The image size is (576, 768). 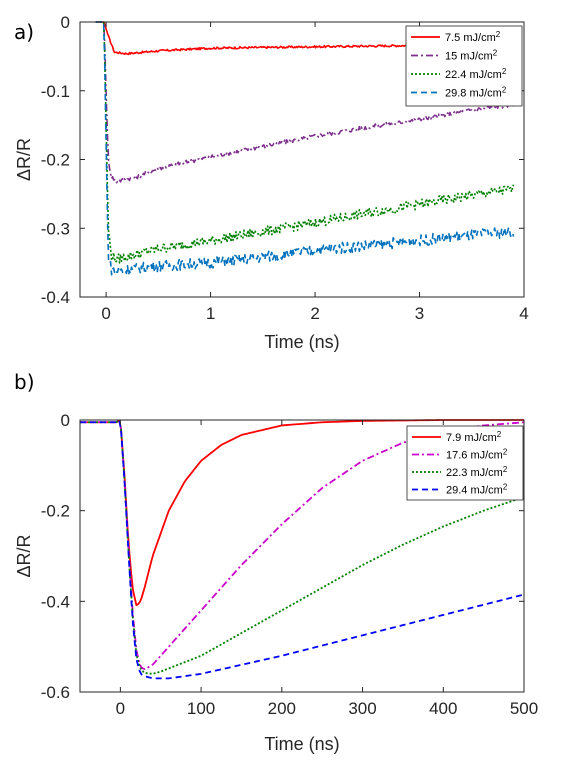 I want to click on panel-b-y-tick-label: 0, so click(x=65, y=420).